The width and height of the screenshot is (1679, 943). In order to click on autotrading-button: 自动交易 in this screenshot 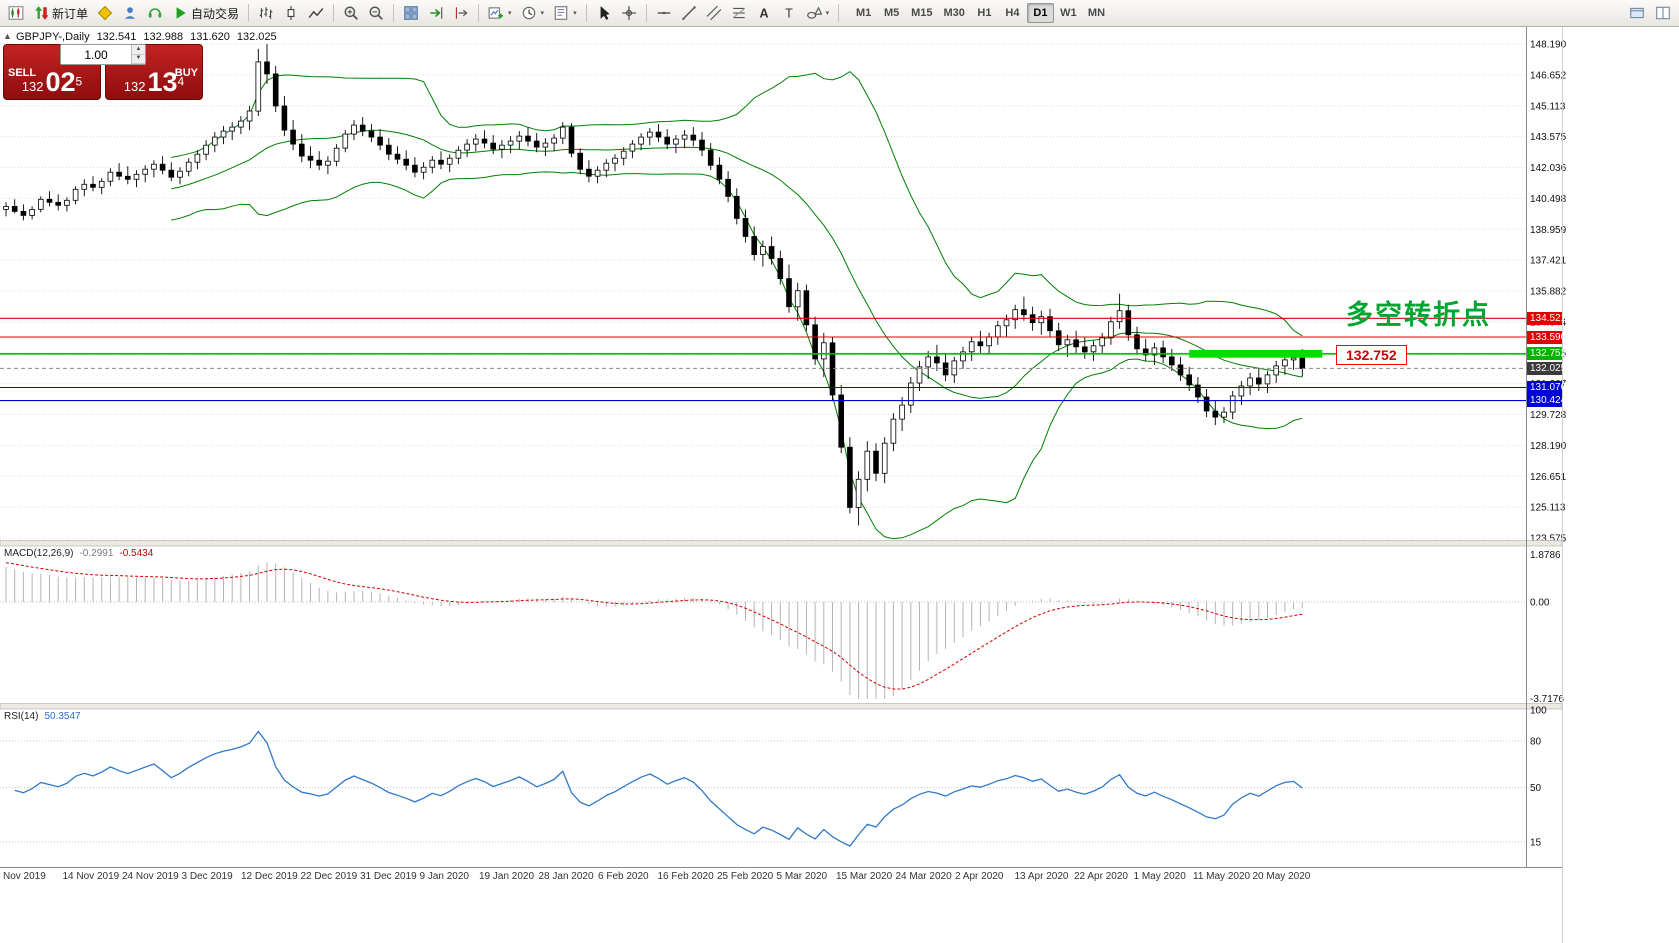, I will do `click(205, 13)`.